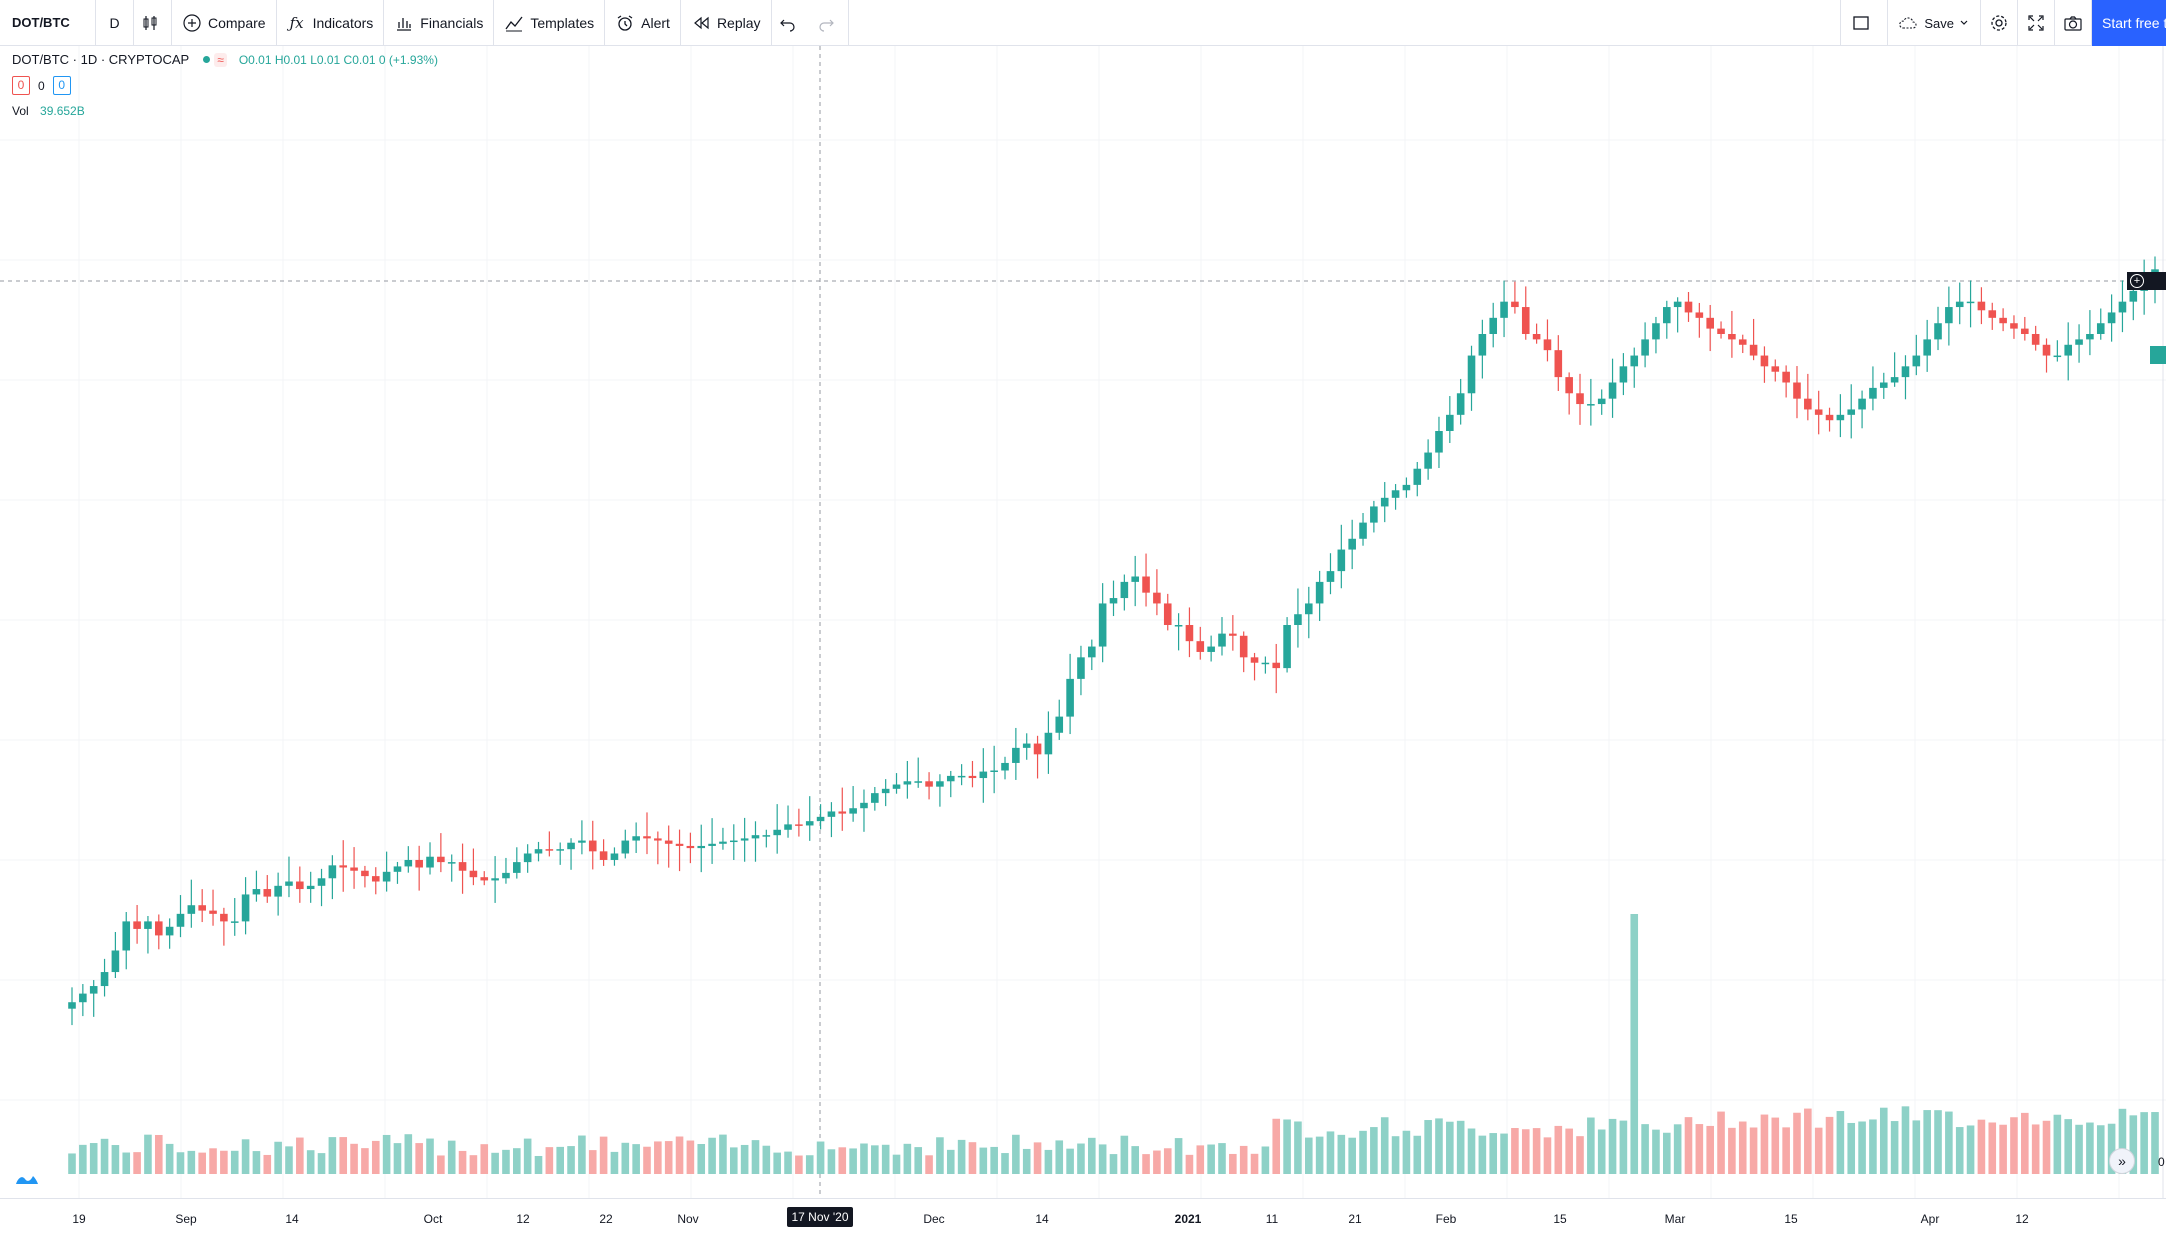 Image resolution: width=2166 pixels, height=1236 pixels. Describe the element at coordinates (1934, 23) in the screenshot. I see `save-button: Save` at that location.